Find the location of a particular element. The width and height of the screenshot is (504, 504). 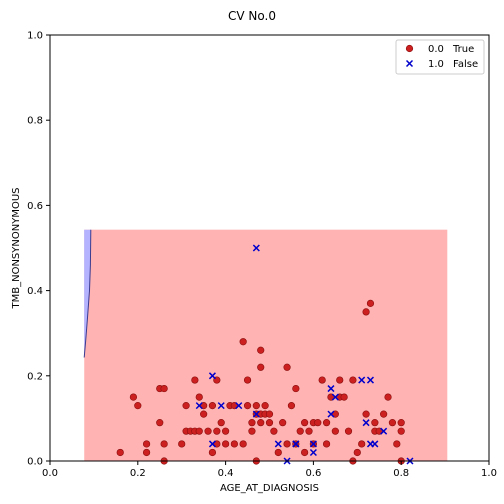

y-tick-label: 0.2 is located at coordinates (35, 376).